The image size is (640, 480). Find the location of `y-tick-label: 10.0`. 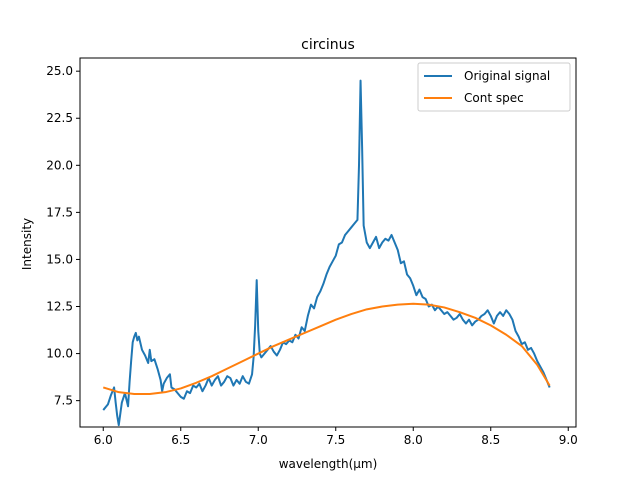

y-tick-label: 10.0 is located at coordinates (59, 354).